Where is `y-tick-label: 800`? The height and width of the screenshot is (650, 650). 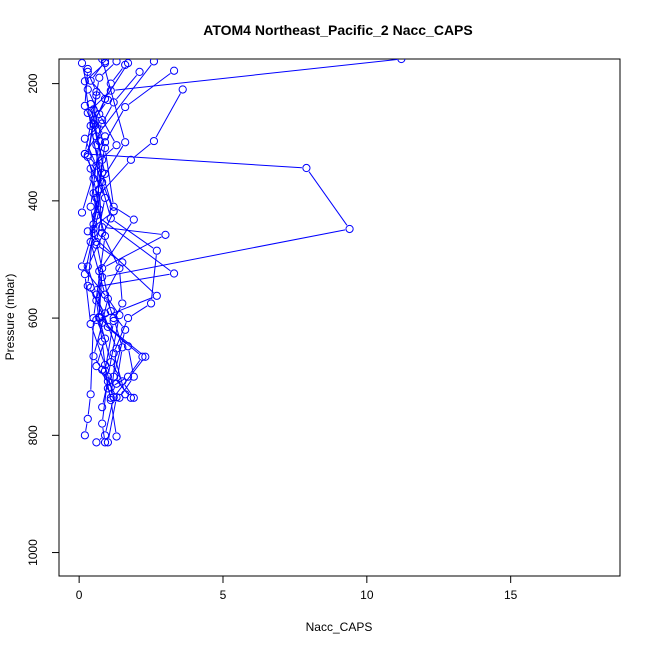 y-tick-label: 800 is located at coordinates (33, 435).